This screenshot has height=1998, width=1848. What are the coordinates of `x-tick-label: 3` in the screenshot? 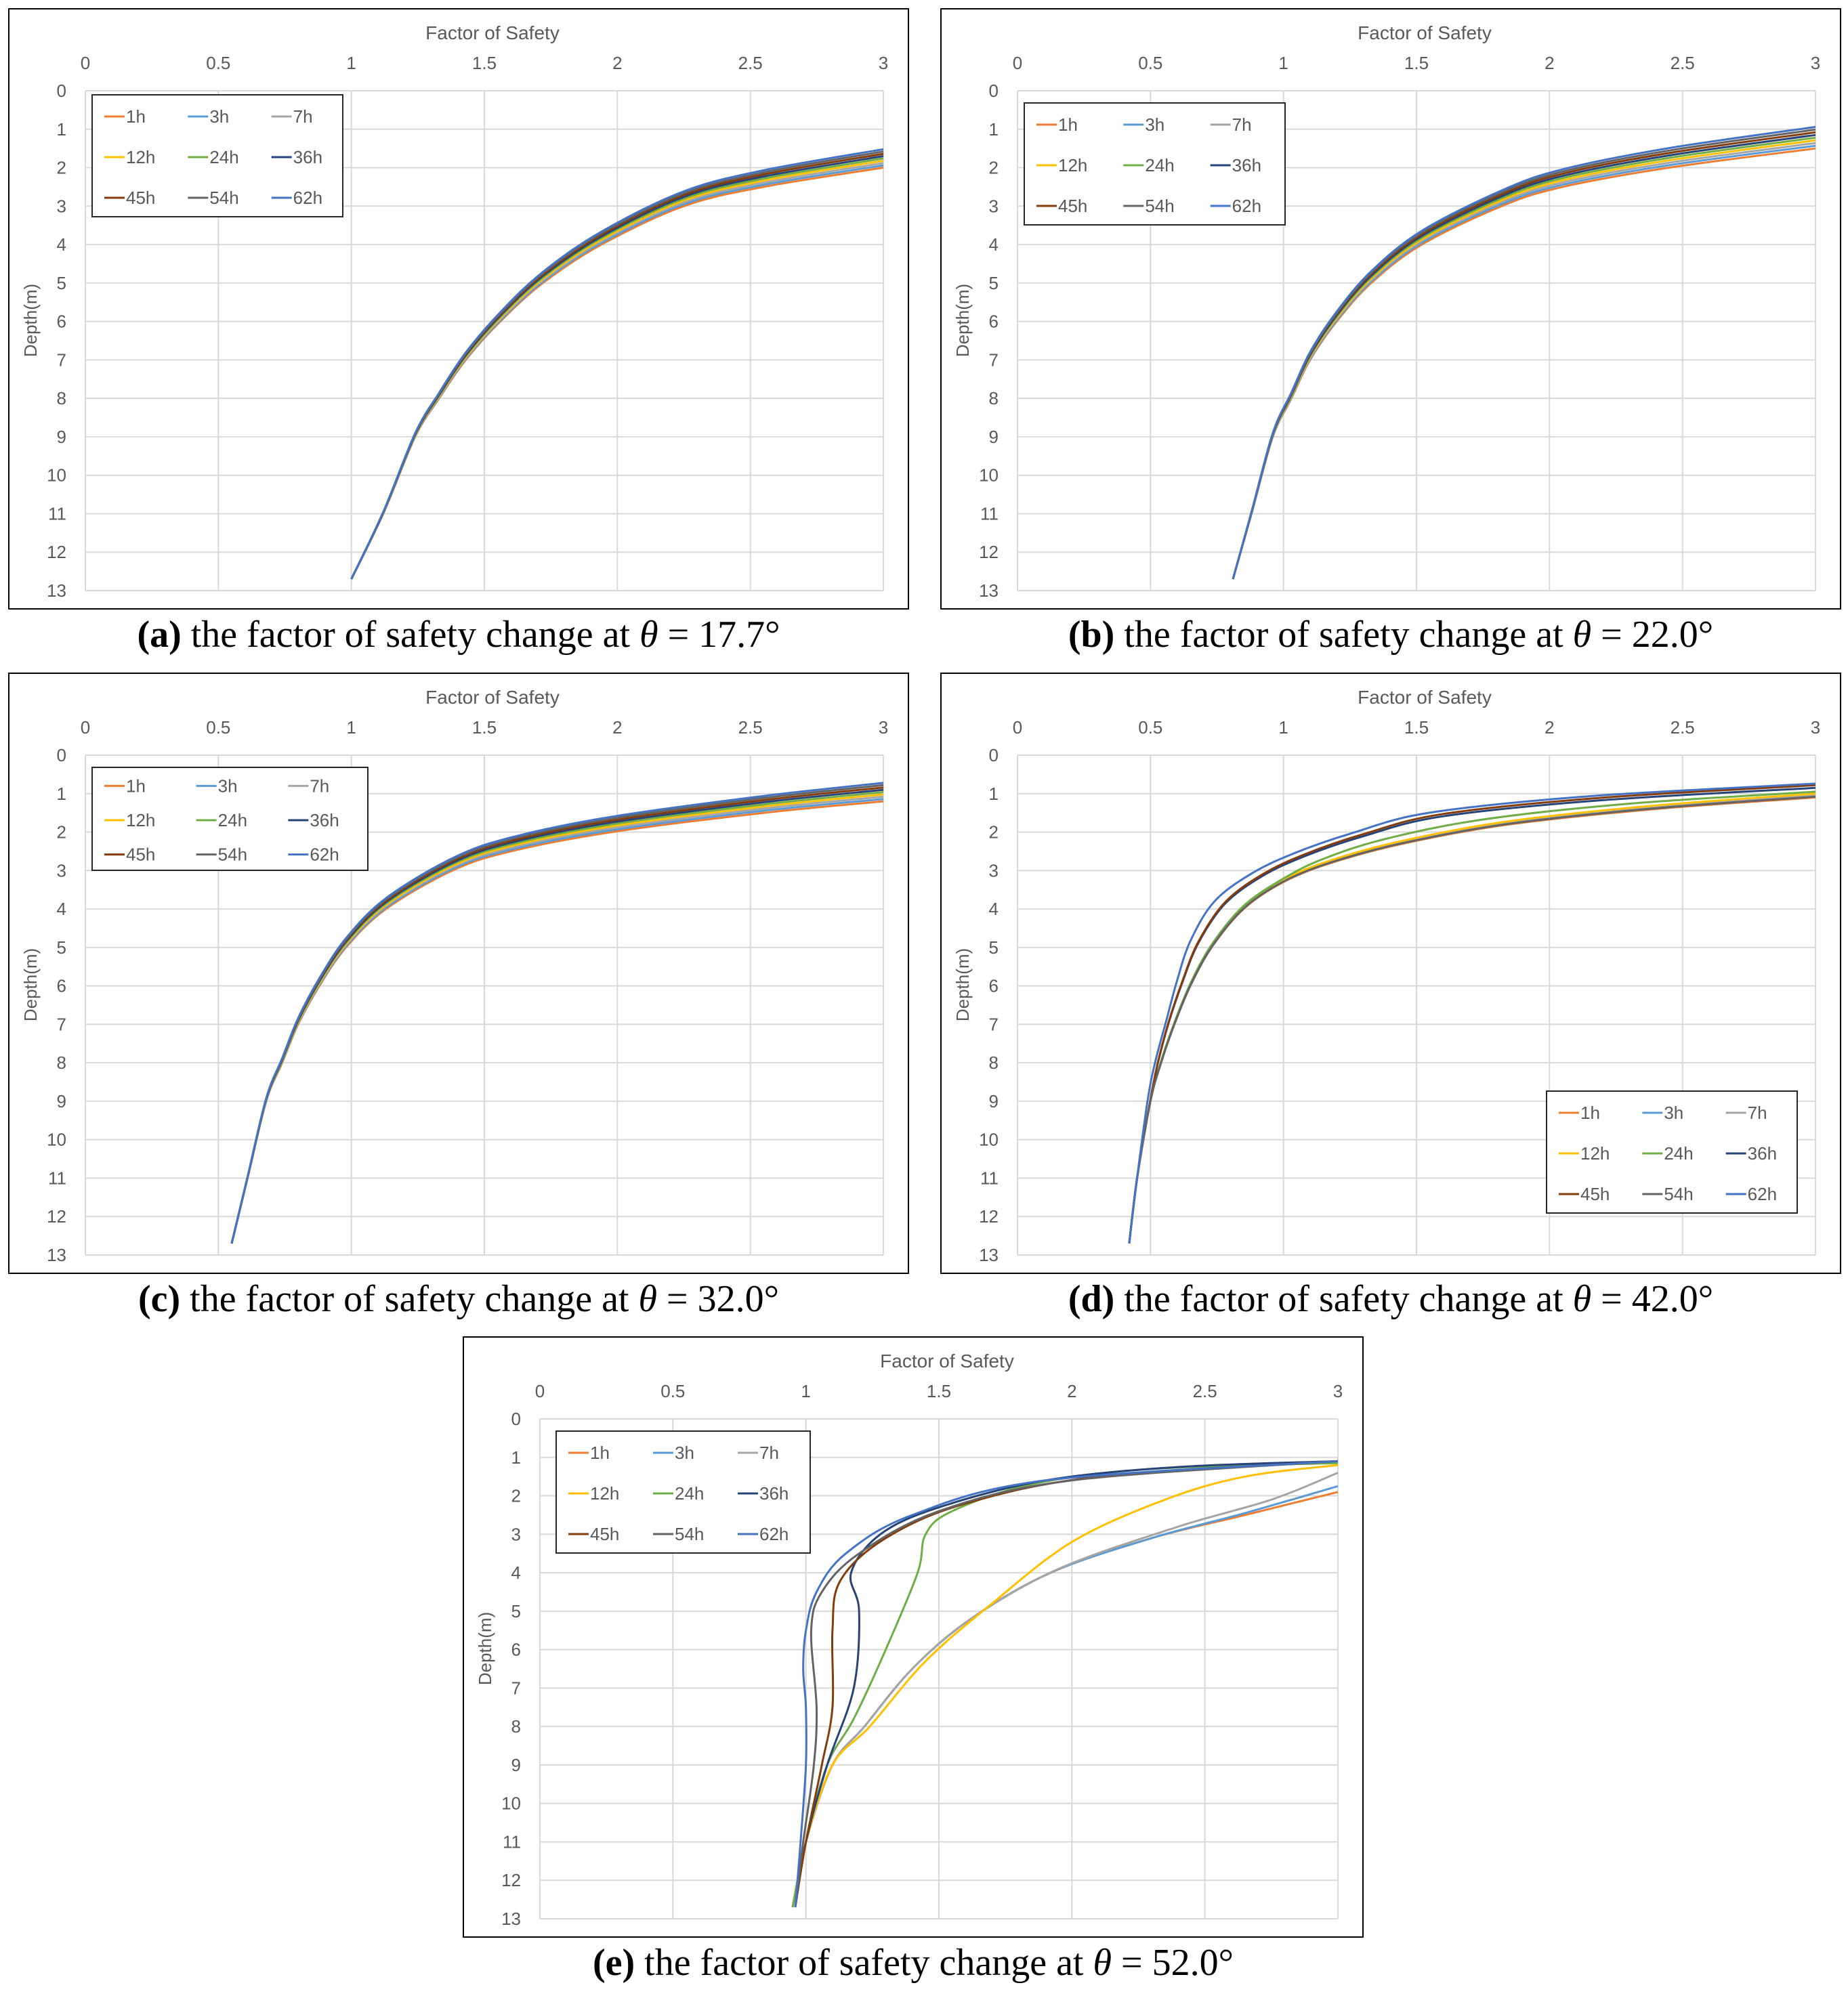 It's located at (1815, 63).